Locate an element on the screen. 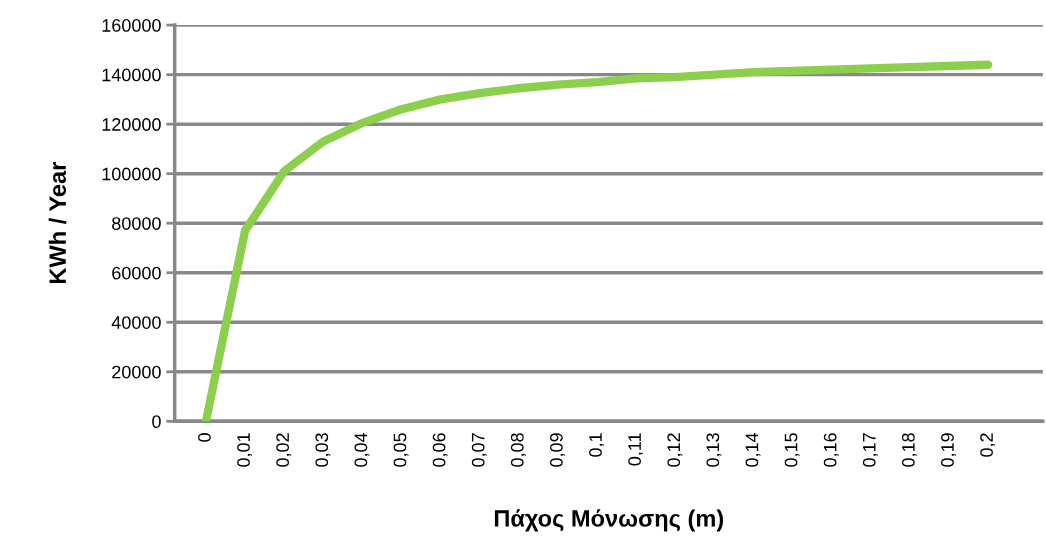 The image size is (1046, 558). x-tick-label: 0,14 is located at coordinates (753, 449).